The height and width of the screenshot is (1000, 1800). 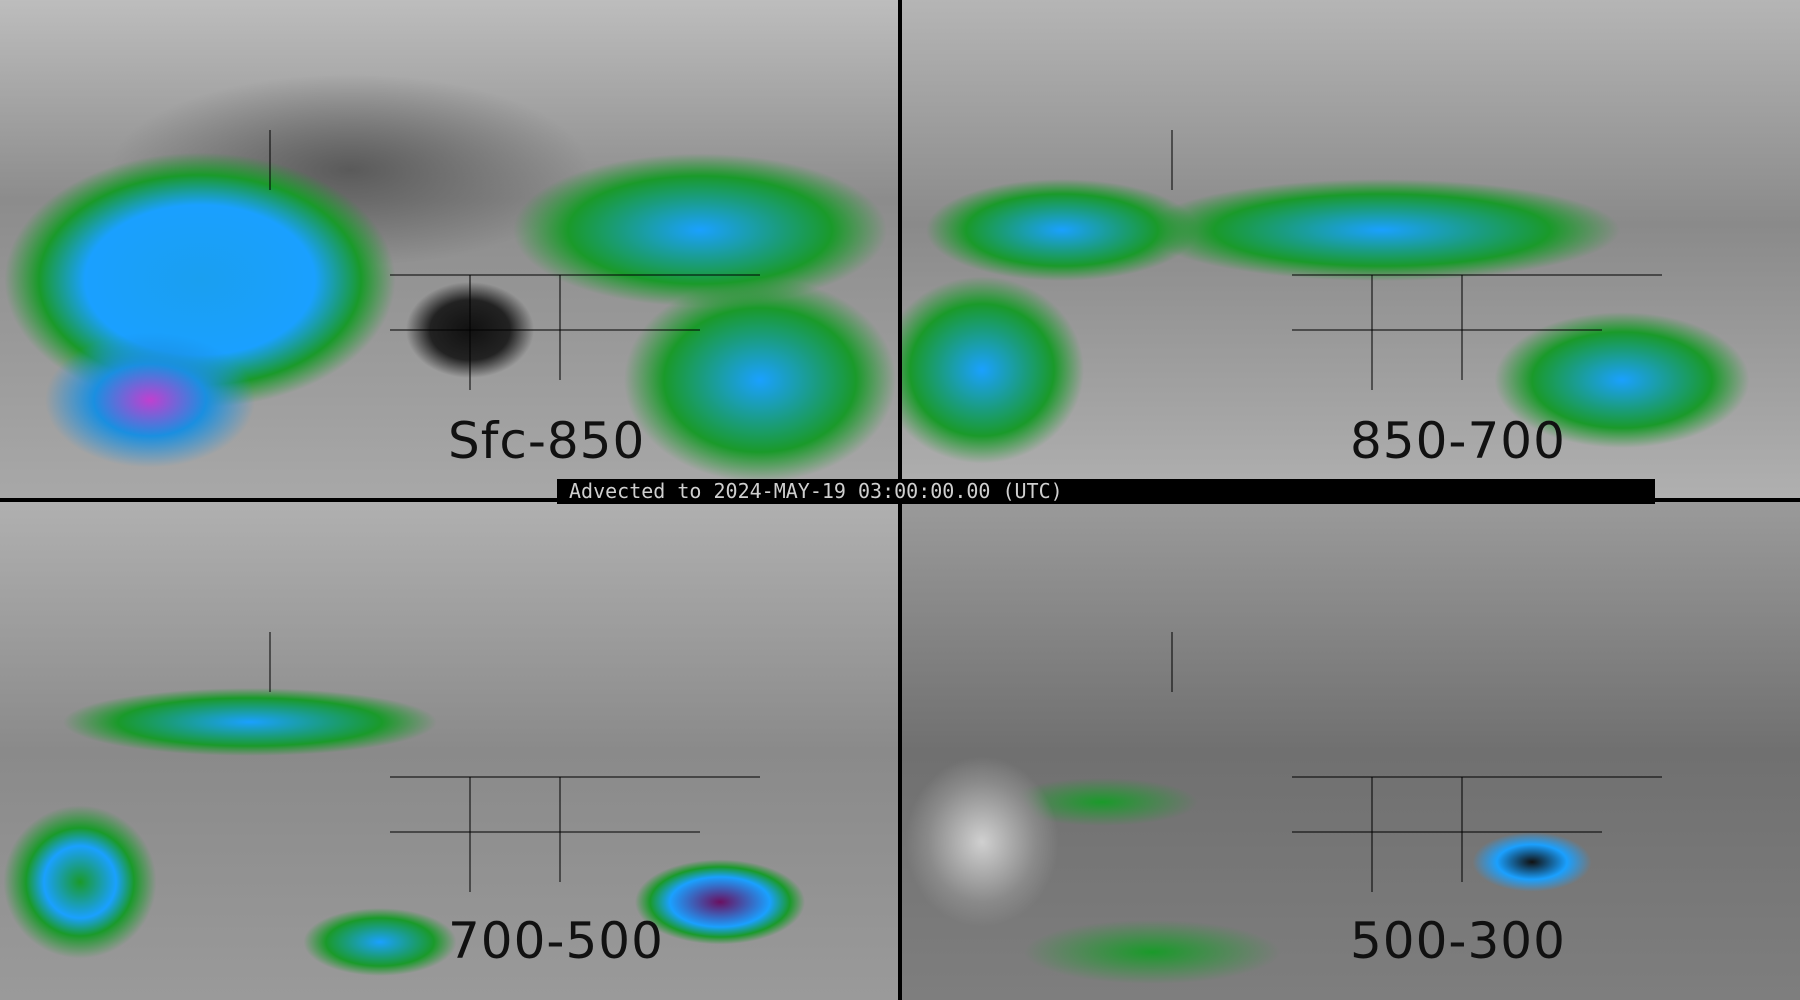 I want to click on layer-label: 500-300, so click(x=1458, y=941).